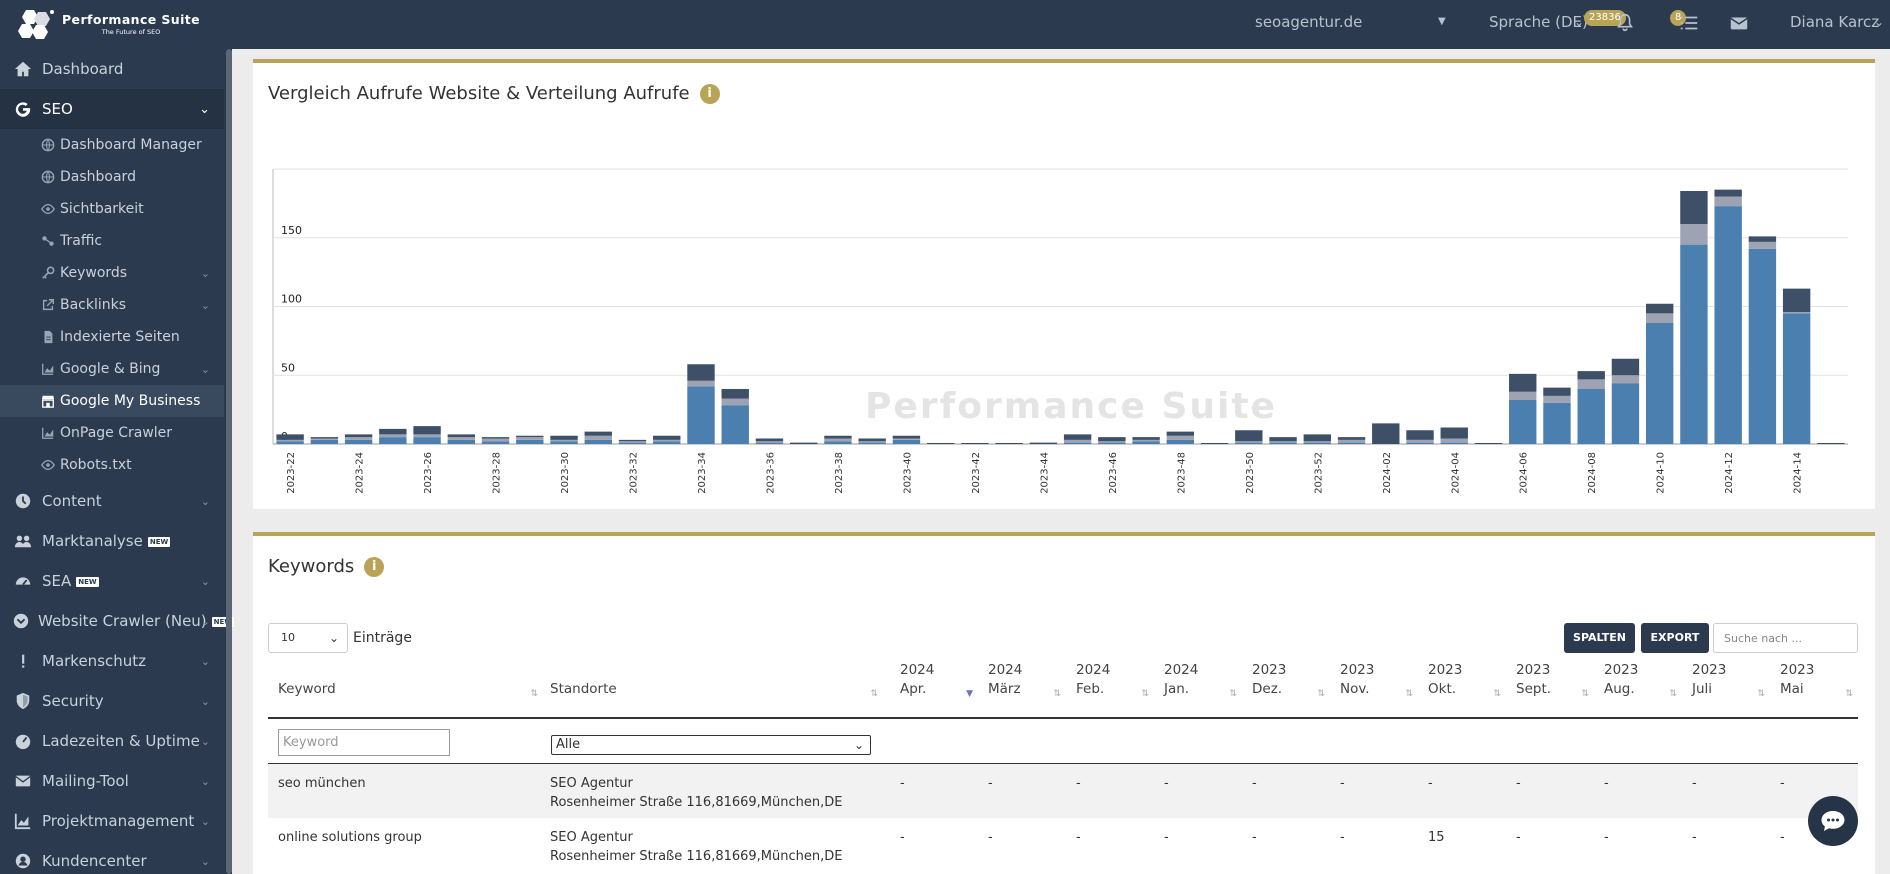 The image size is (1890, 874). Describe the element at coordinates (112, 701) in the screenshot. I see `sidebar-item-security: Security ⌄` at that location.